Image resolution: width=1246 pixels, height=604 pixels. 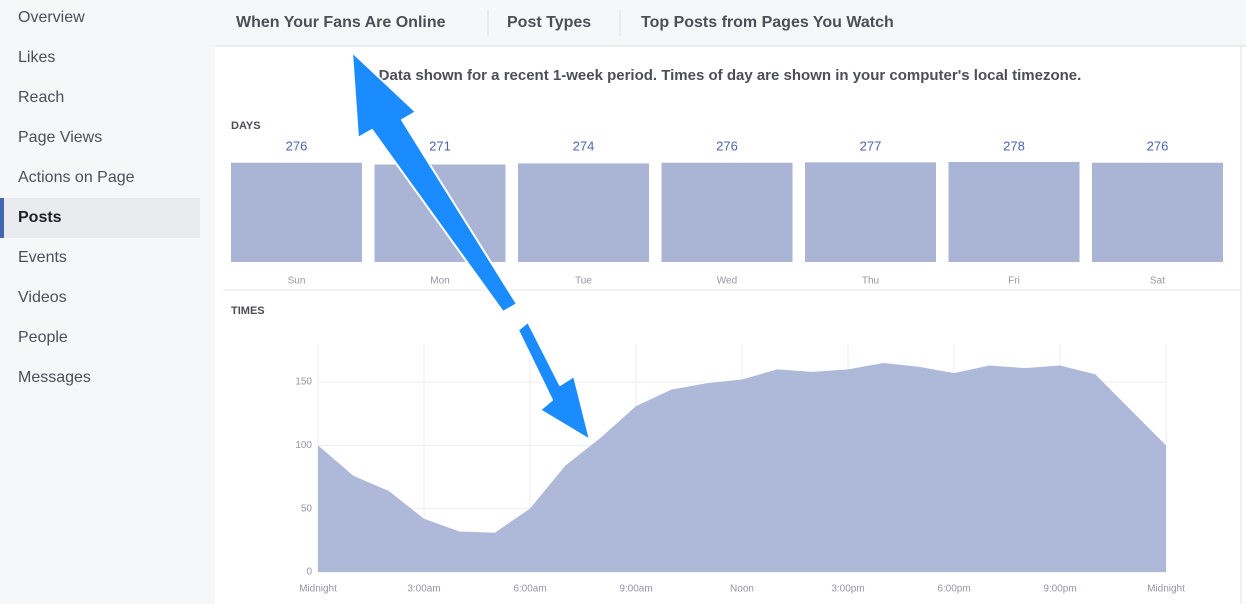 I want to click on sidebar-item: Page Views, so click(x=60, y=137).